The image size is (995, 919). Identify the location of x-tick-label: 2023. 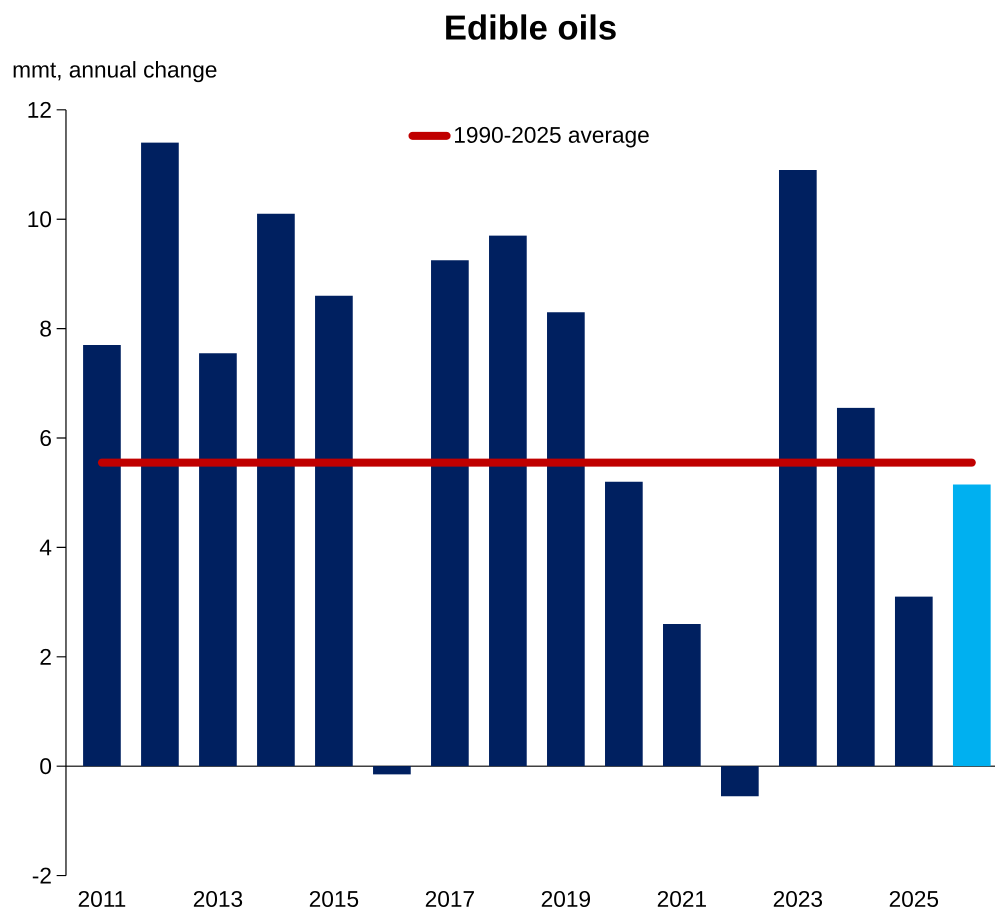
(798, 899).